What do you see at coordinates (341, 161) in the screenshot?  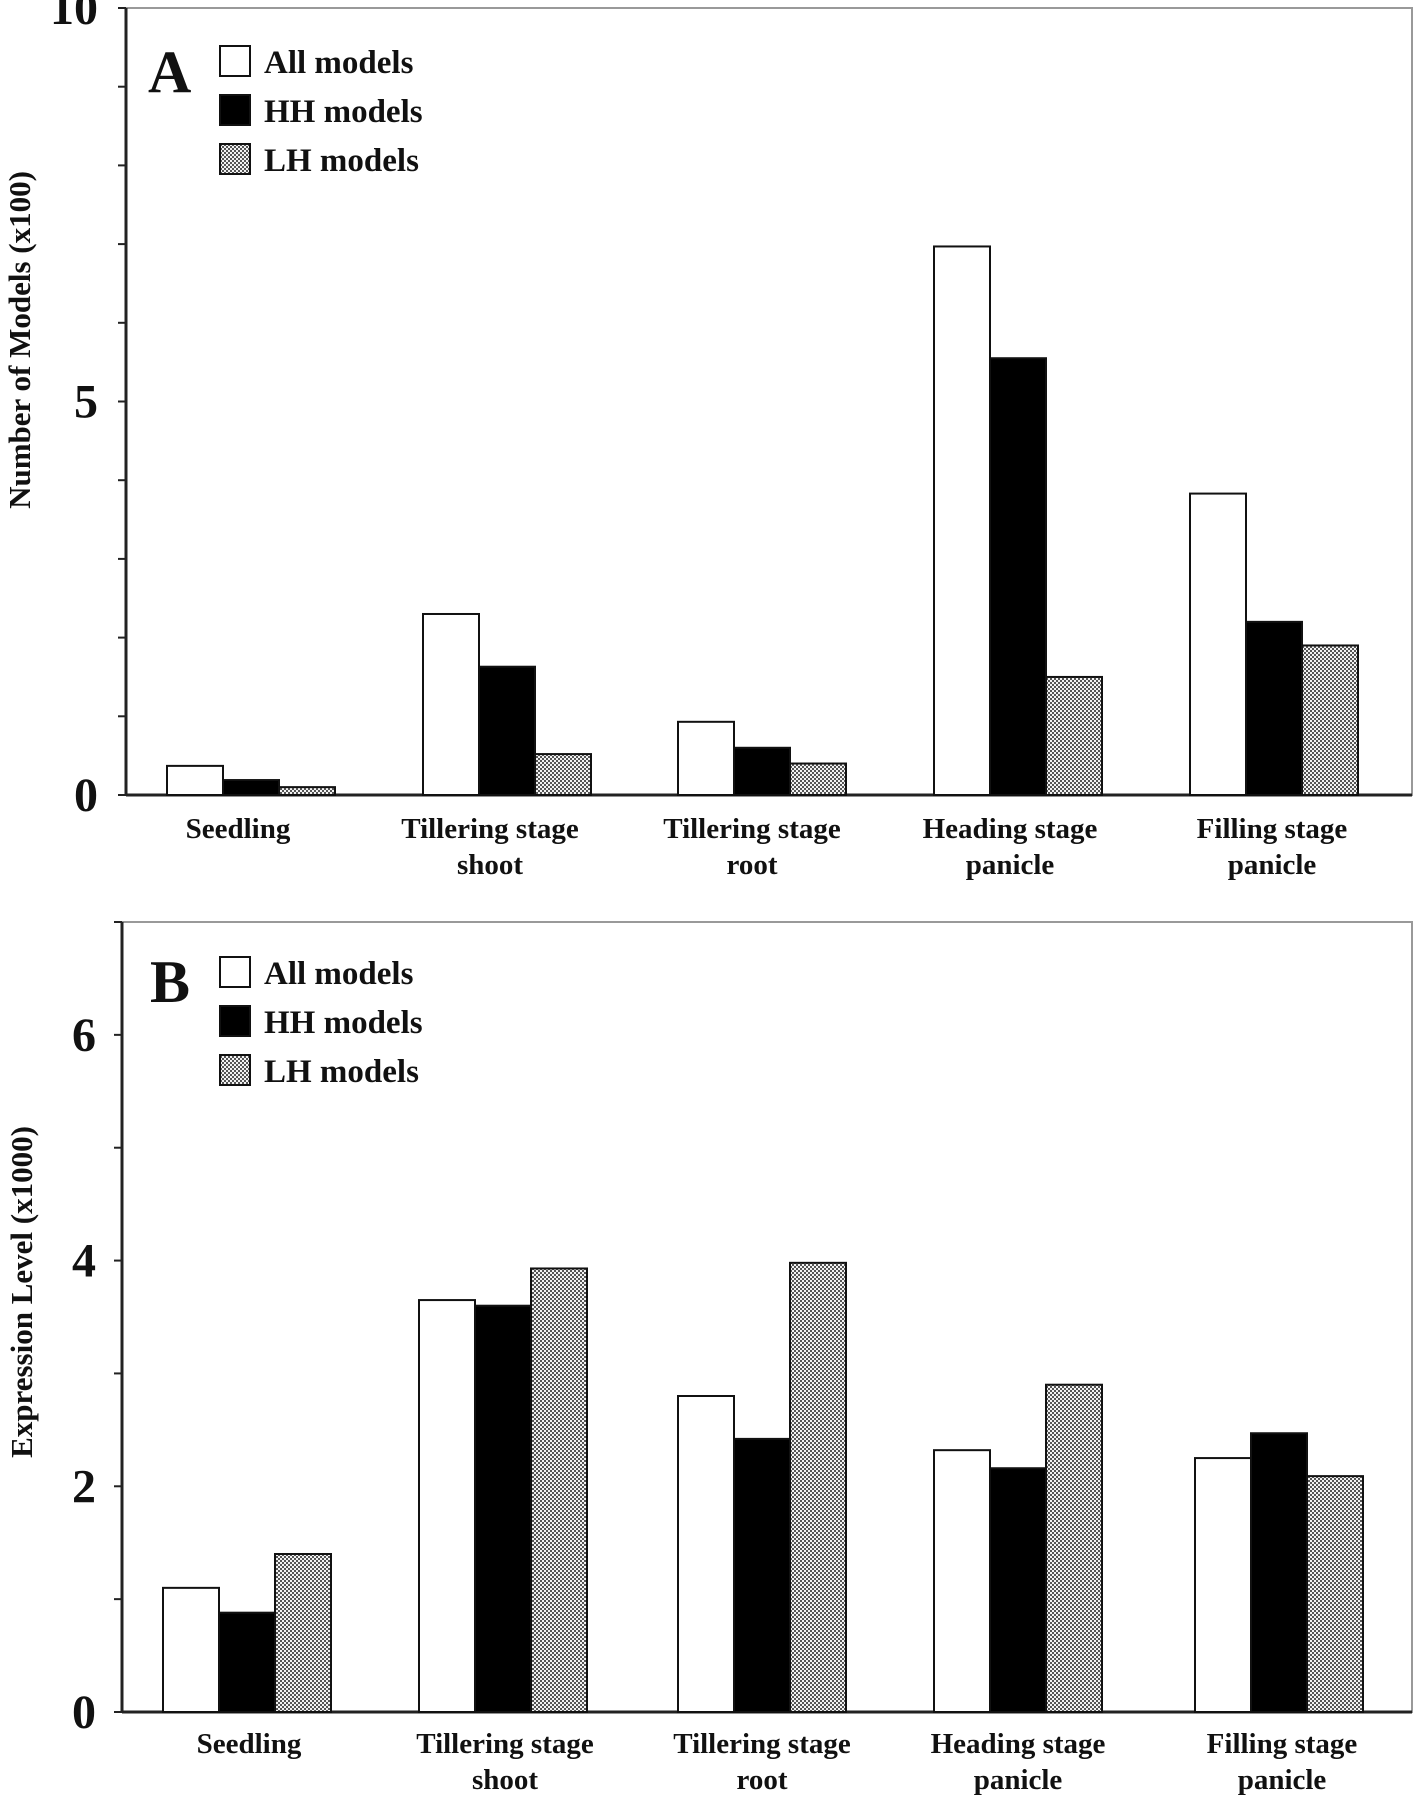 I see `panel-a-legend-label-lh-models: LH models` at bounding box center [341, 161].